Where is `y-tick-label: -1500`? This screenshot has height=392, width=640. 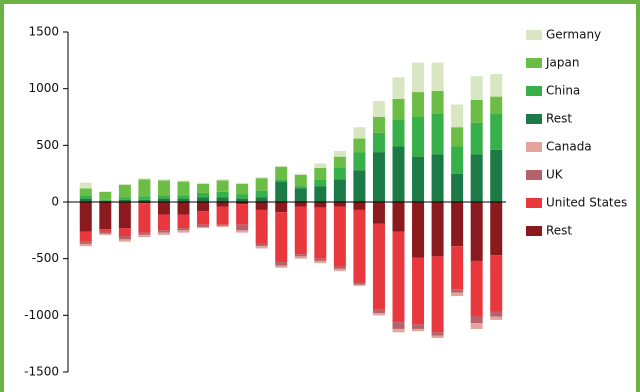
y-tick-label: -1500 is located at coordinates (41, 372).